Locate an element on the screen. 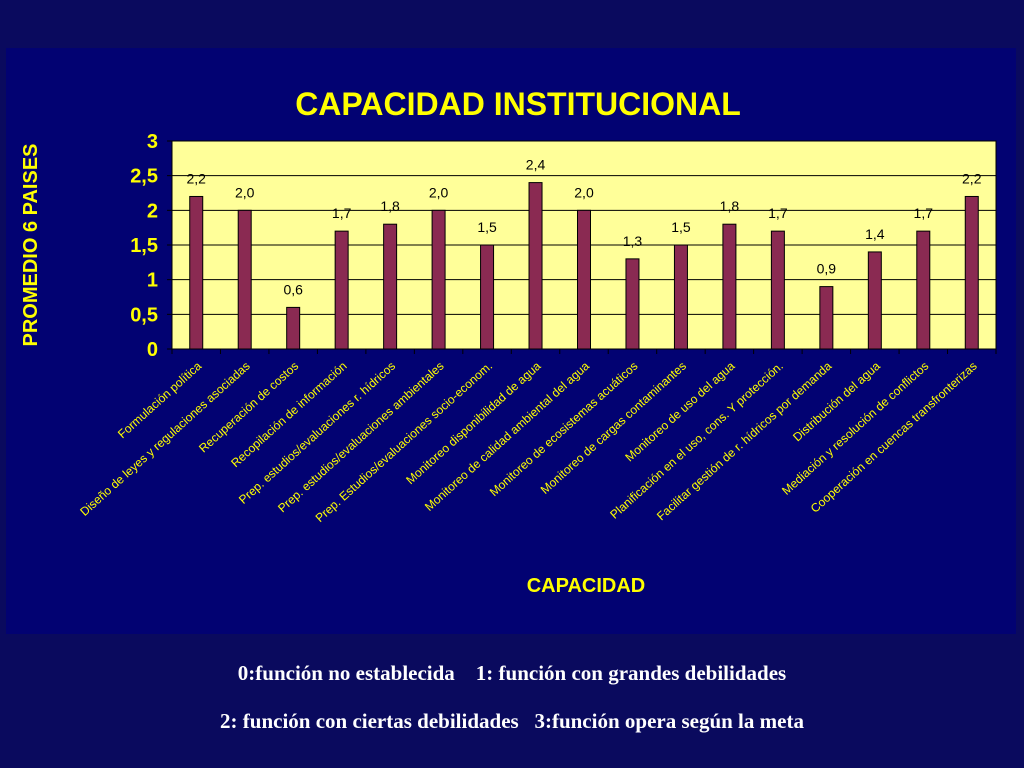  data-label: 1,3 is located at coordinates (633, 241).